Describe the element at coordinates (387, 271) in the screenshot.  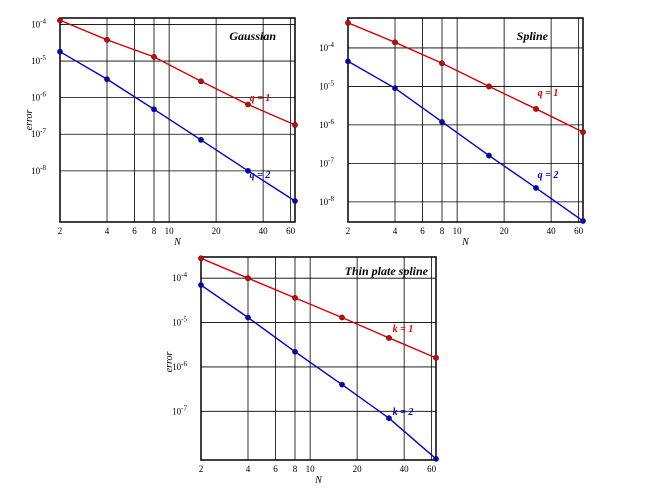
I see `chart-title: Thin plate spline` at that location.